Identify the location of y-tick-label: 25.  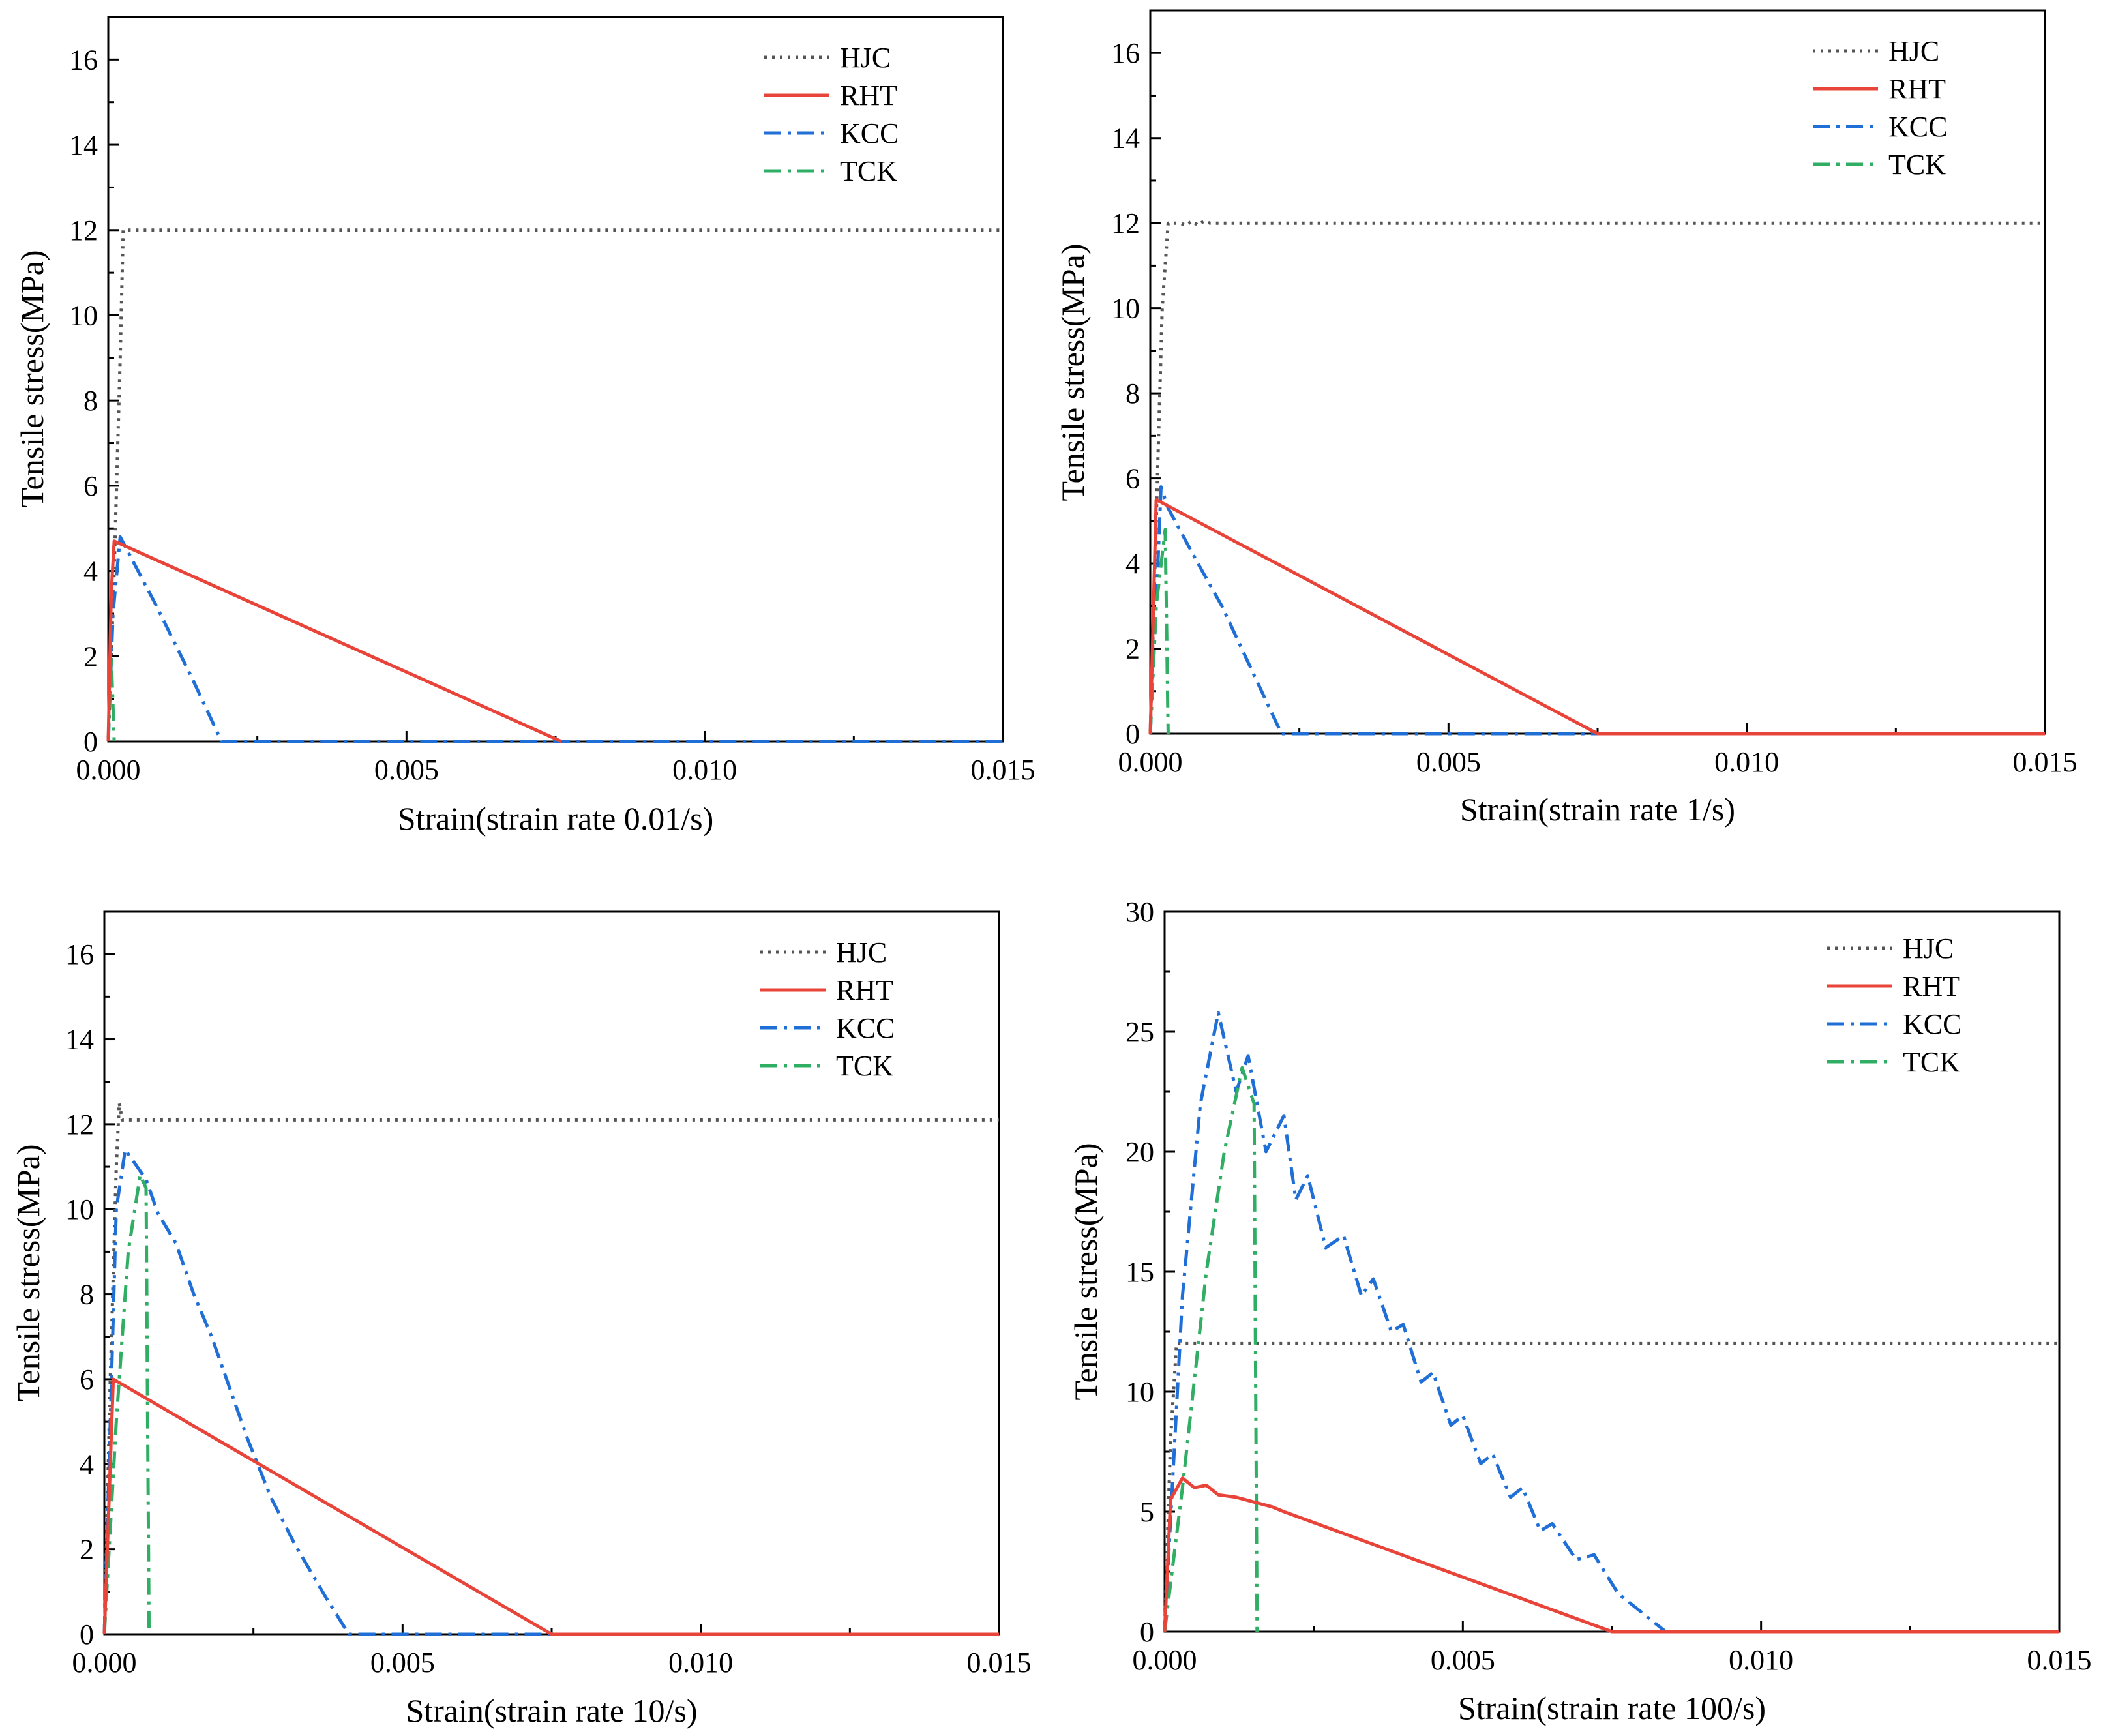
(1140, 1032).